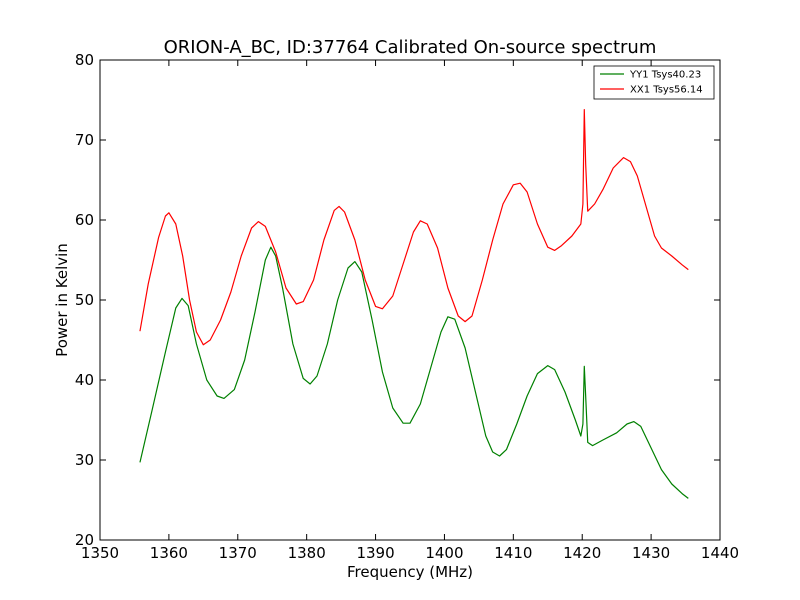  I want to click on legend-label-0: YY1 Tsys40.23, so click(665, 75).